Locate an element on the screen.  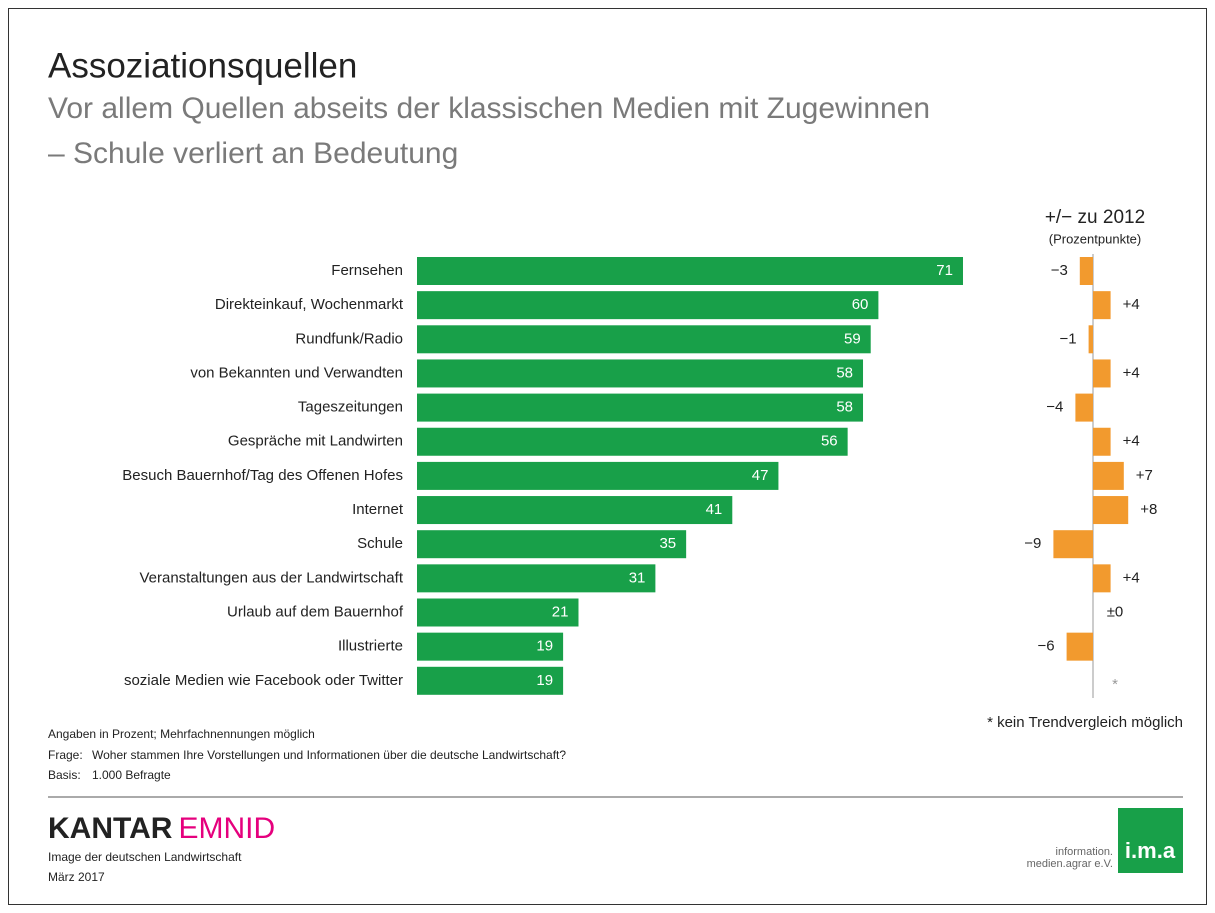
value-label: 59 is located at coordinates (852, 338).